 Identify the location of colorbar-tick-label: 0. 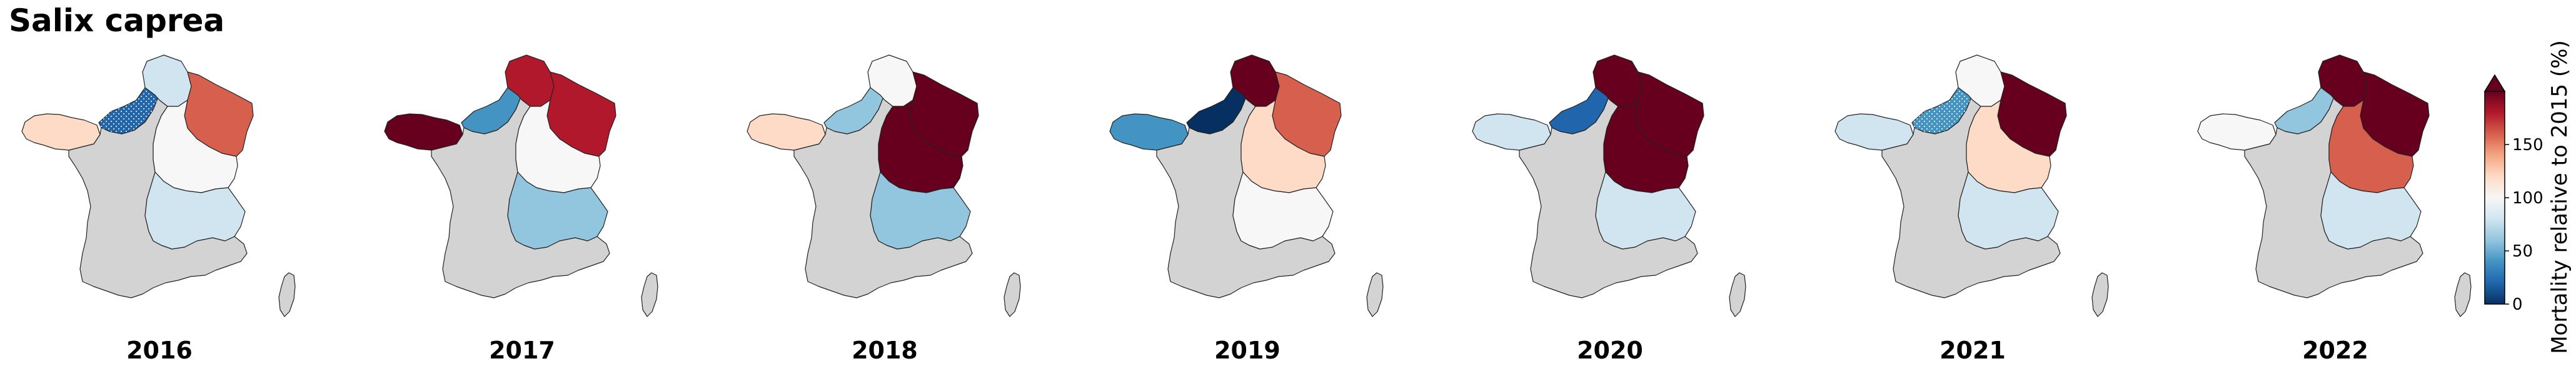
(2517, 304).